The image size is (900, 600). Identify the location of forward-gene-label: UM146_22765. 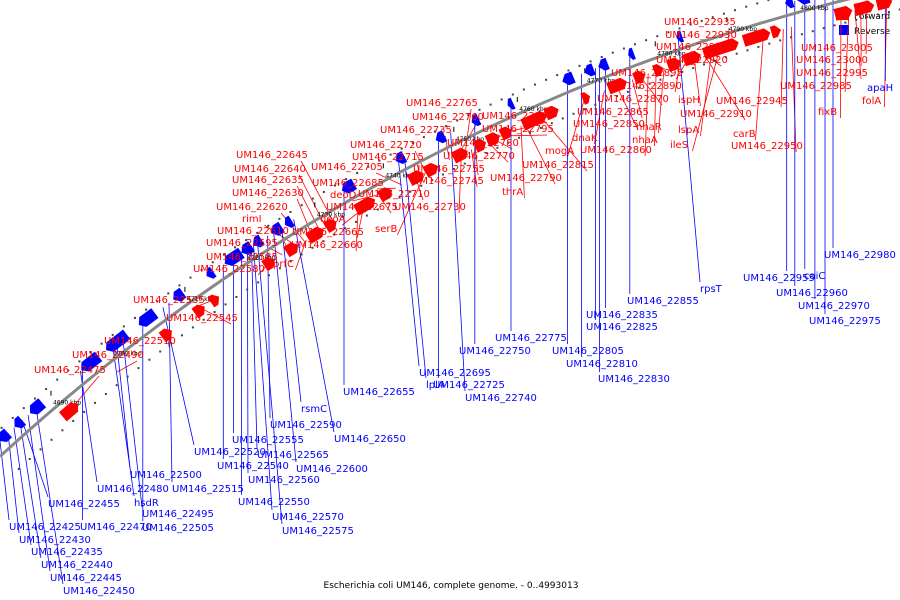
(442, 103).